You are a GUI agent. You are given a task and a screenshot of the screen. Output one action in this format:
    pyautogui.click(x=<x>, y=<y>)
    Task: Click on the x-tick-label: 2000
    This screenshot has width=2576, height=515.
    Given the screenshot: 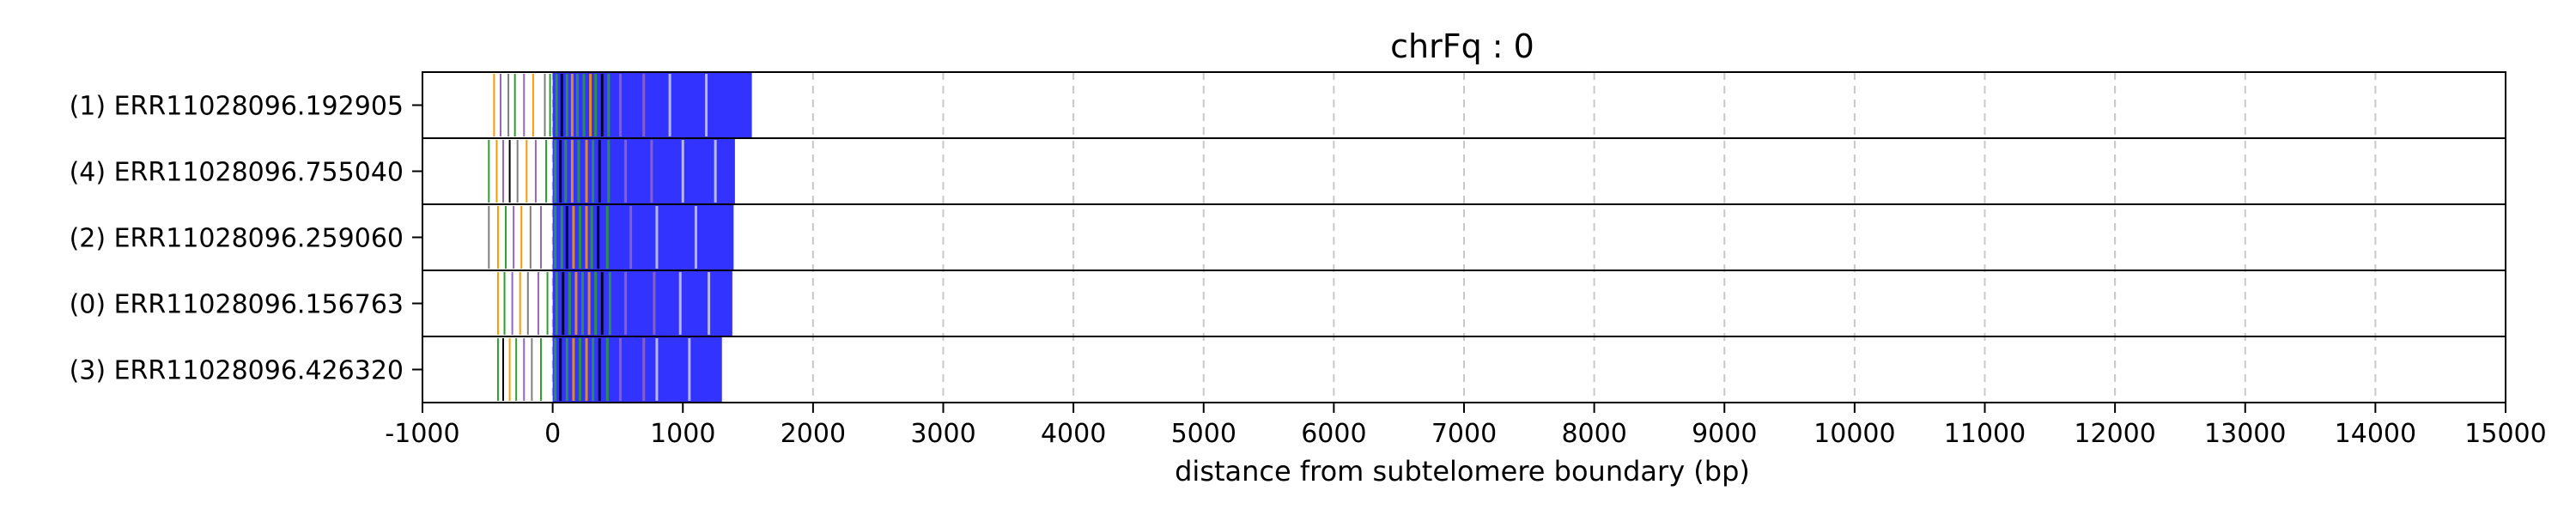 What is the action you would take?
    pyautogui.click(x=813, y=434)
    